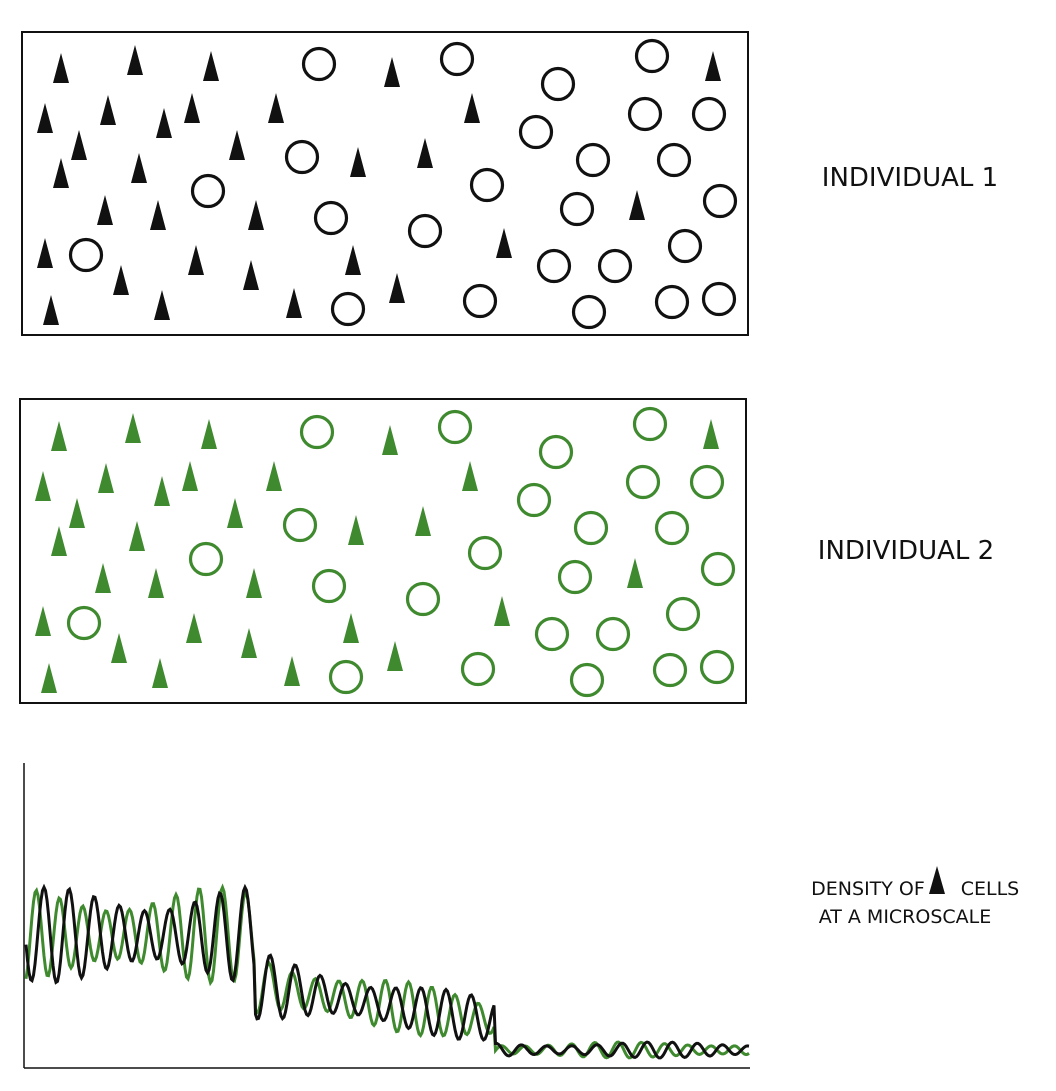 The width and height of the screenshot is (1056, 1091). What do you see at coordinates (868, 889) in the screenshot?
I see `density-label: DENSITY OF` at bounding box center [868, 889].